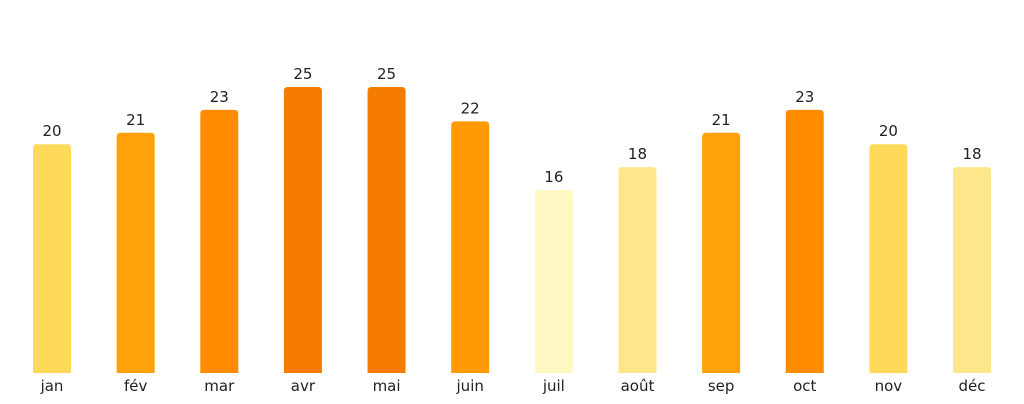  I want to click on value-label-1: 21, so click(135, 120).